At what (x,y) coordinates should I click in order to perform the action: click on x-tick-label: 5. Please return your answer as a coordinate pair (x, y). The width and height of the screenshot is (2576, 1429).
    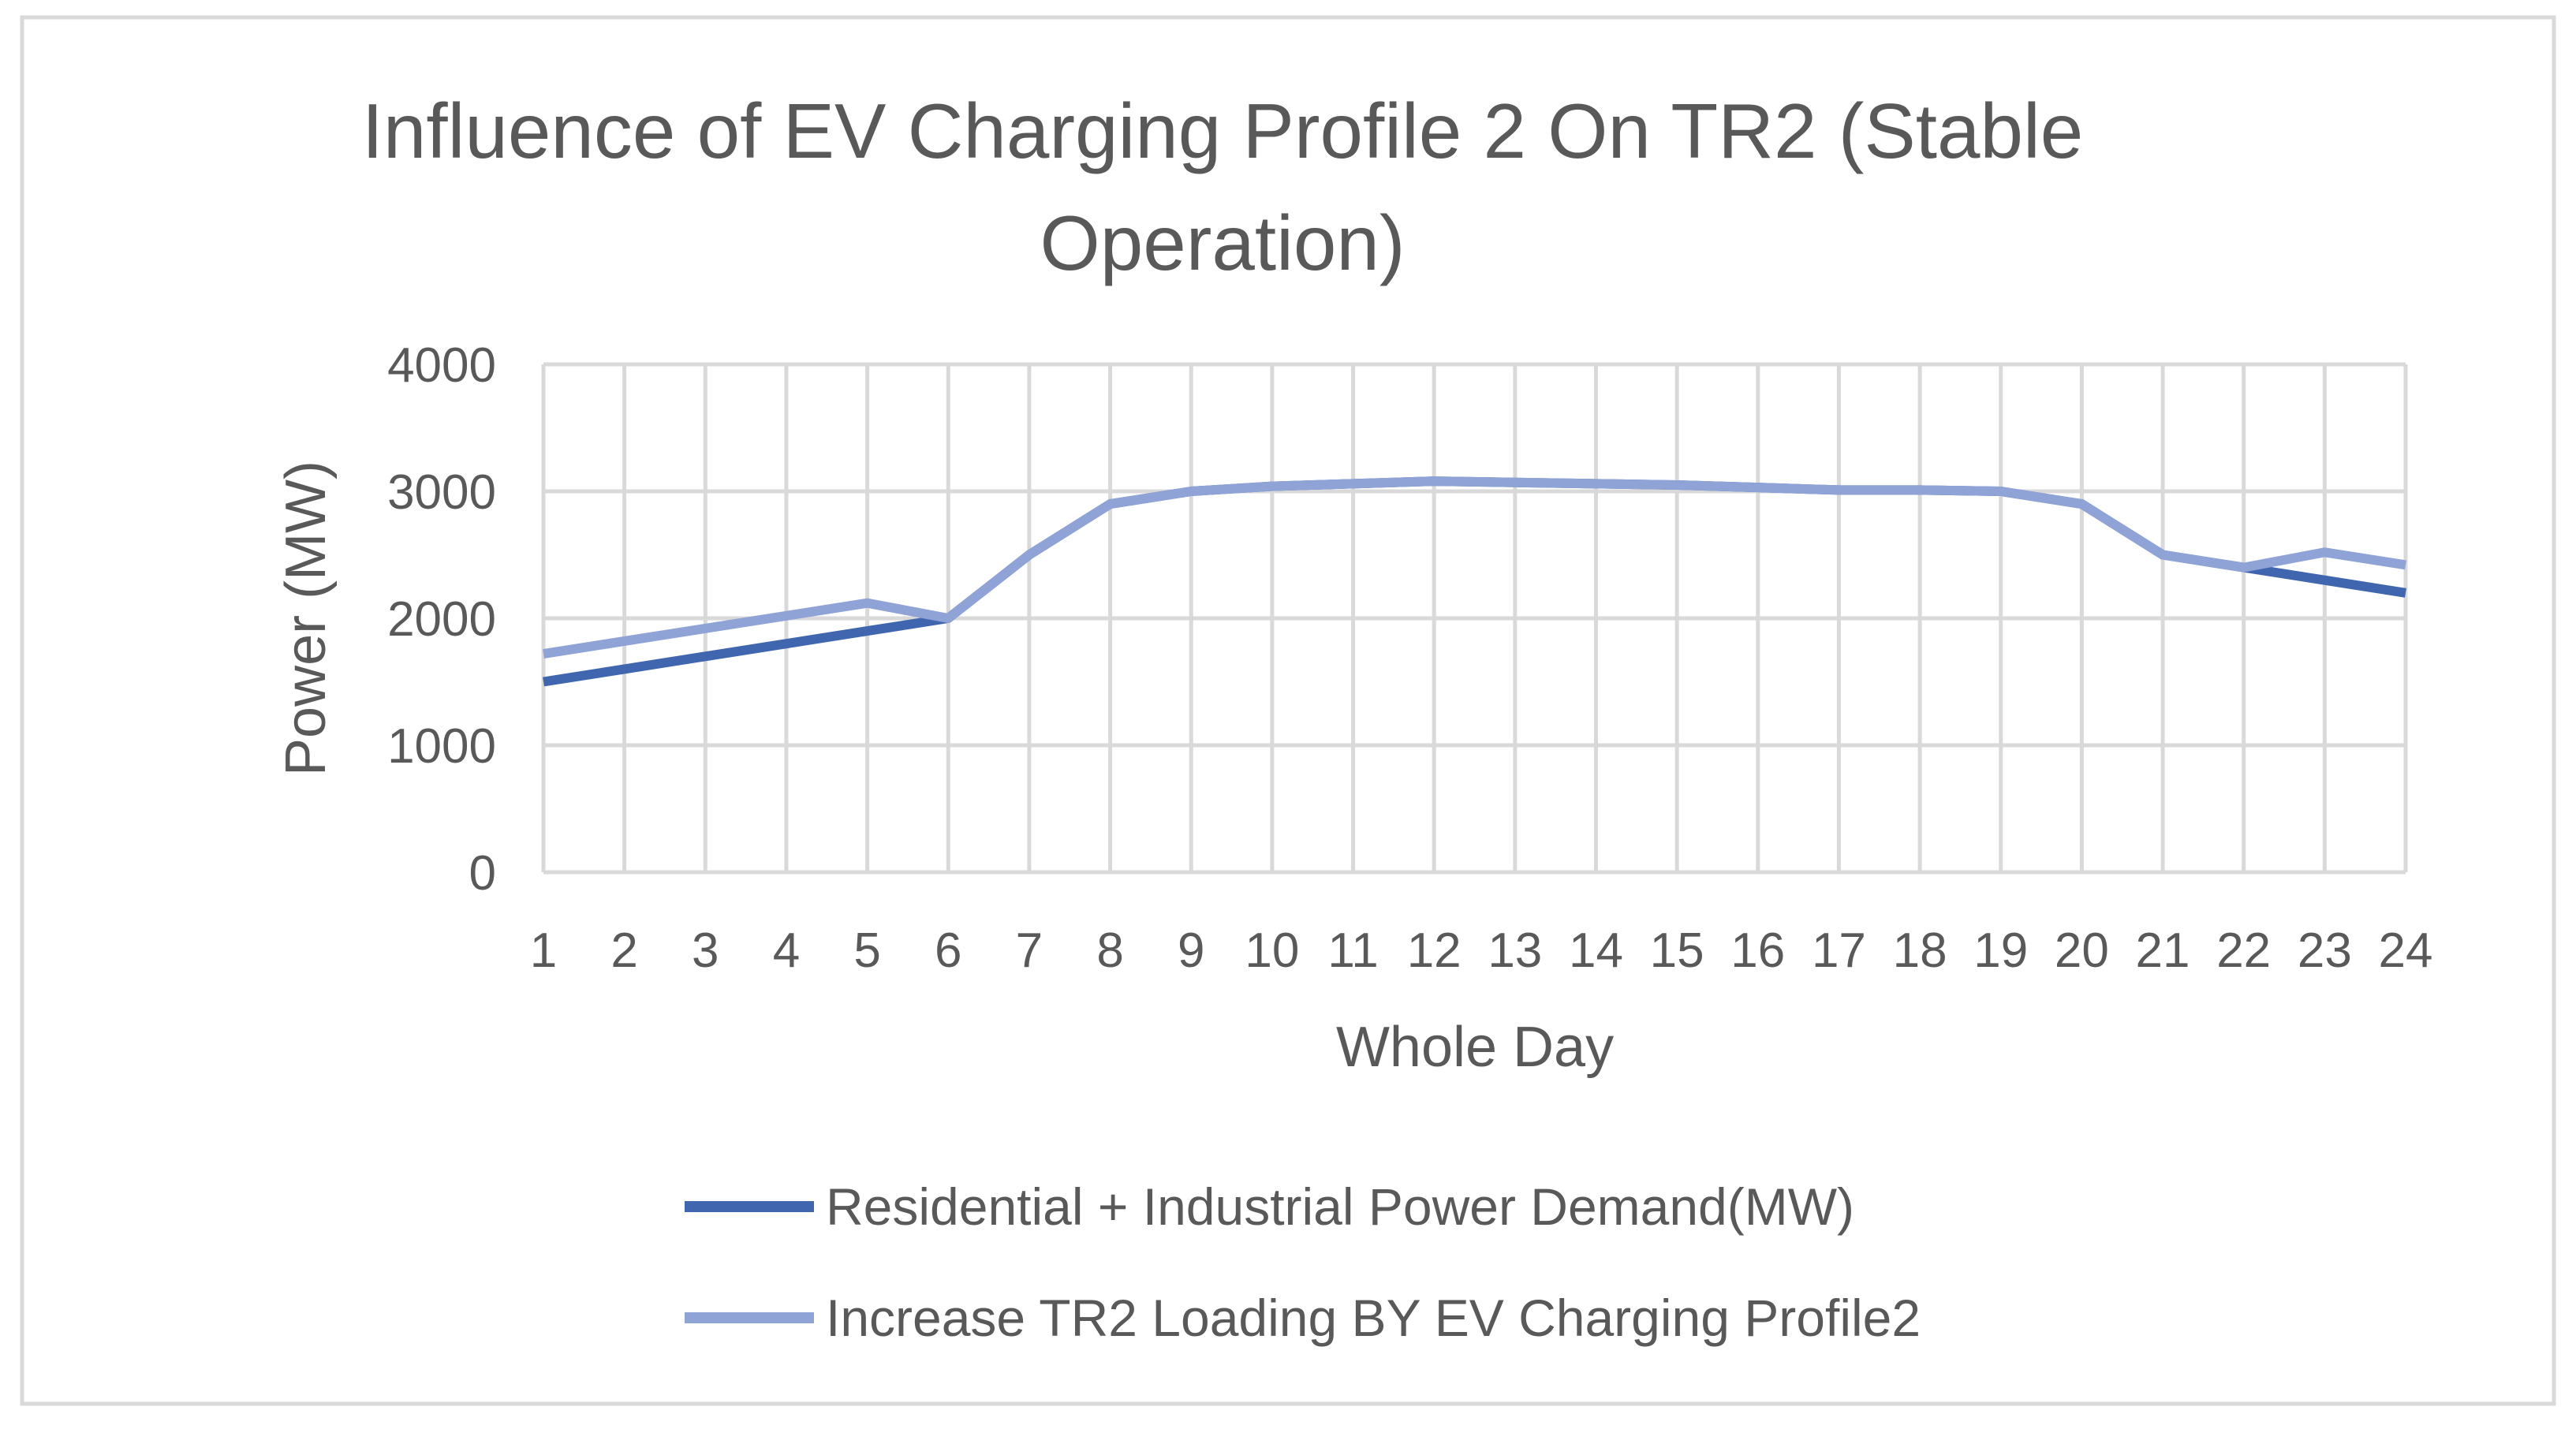
    Looking at the image, I should click on (866, 950).